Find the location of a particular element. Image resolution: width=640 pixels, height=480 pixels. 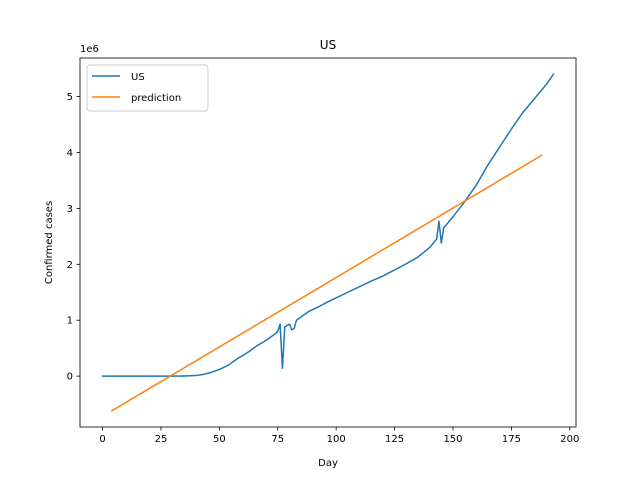

chart-title: US is located at coordinates (328, 45).